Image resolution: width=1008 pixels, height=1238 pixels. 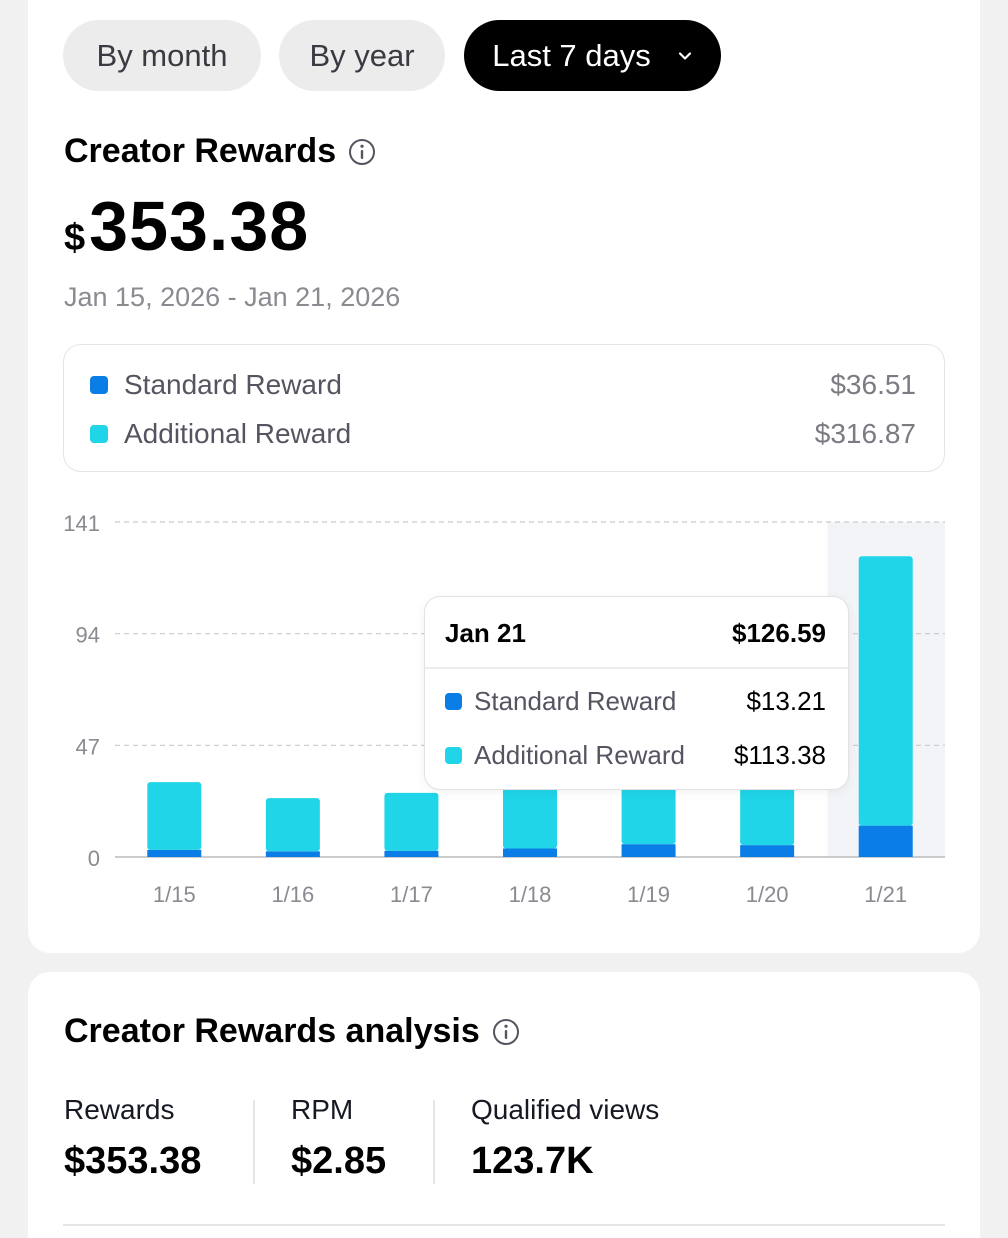 I want to click on tooltip-label: Additional Reward, so click(x=580, y=754).